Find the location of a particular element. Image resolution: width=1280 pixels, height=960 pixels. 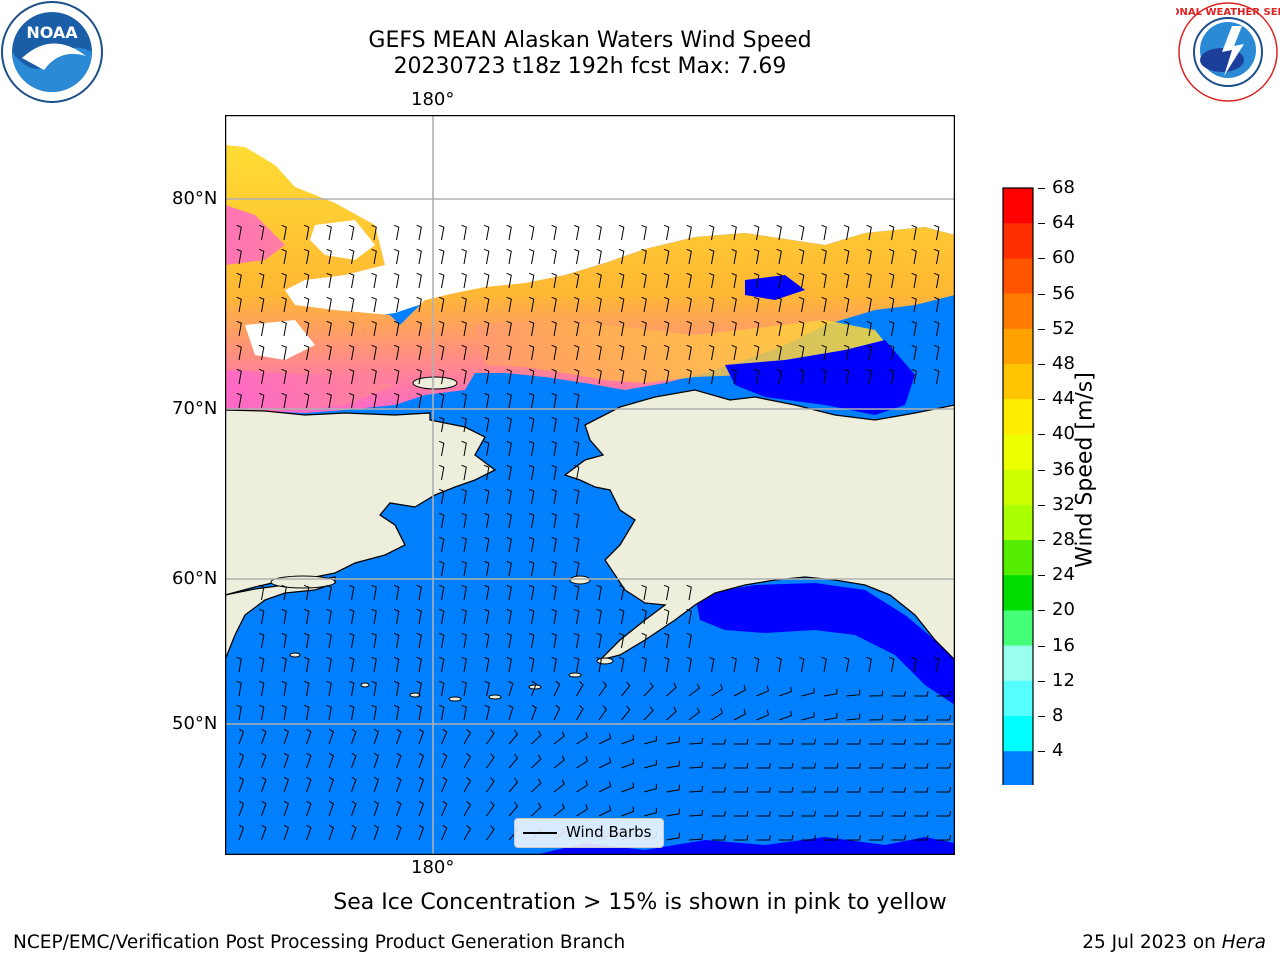

chart-title: GEFS MEAN Alaskan Waters Wind Speed is located at coordinates (590, 40).